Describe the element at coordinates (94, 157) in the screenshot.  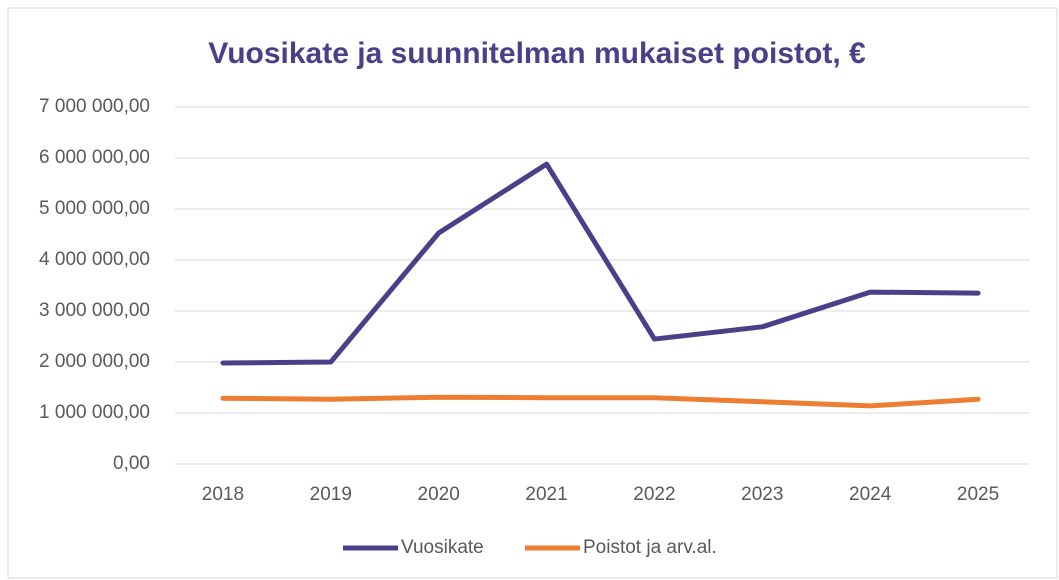
I see `y-tick-label: 6 000 000,00` at that location.